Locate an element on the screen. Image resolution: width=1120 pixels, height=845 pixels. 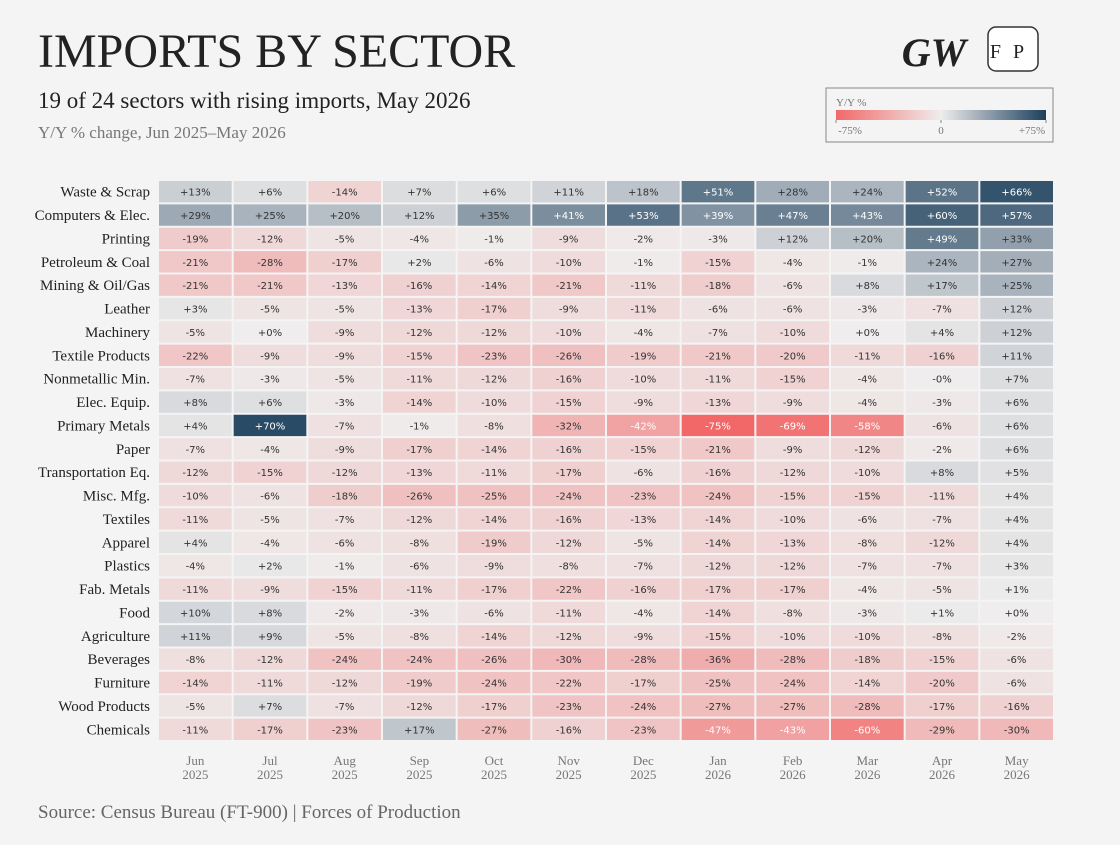
cell-label: -1% is located at coordinates (344, 567).